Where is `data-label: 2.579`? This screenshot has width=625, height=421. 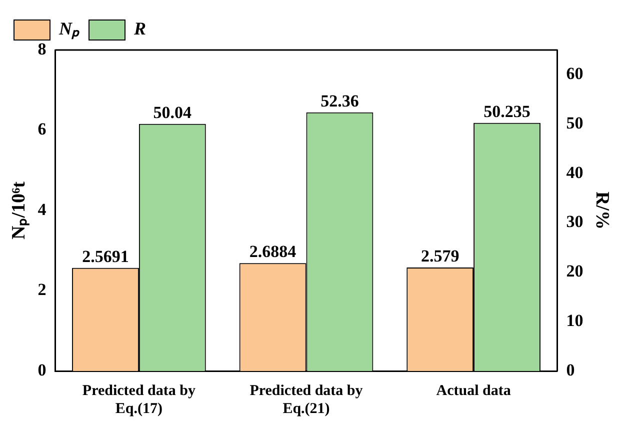
data-label: 2.579 is located at coordinates (440, 256).